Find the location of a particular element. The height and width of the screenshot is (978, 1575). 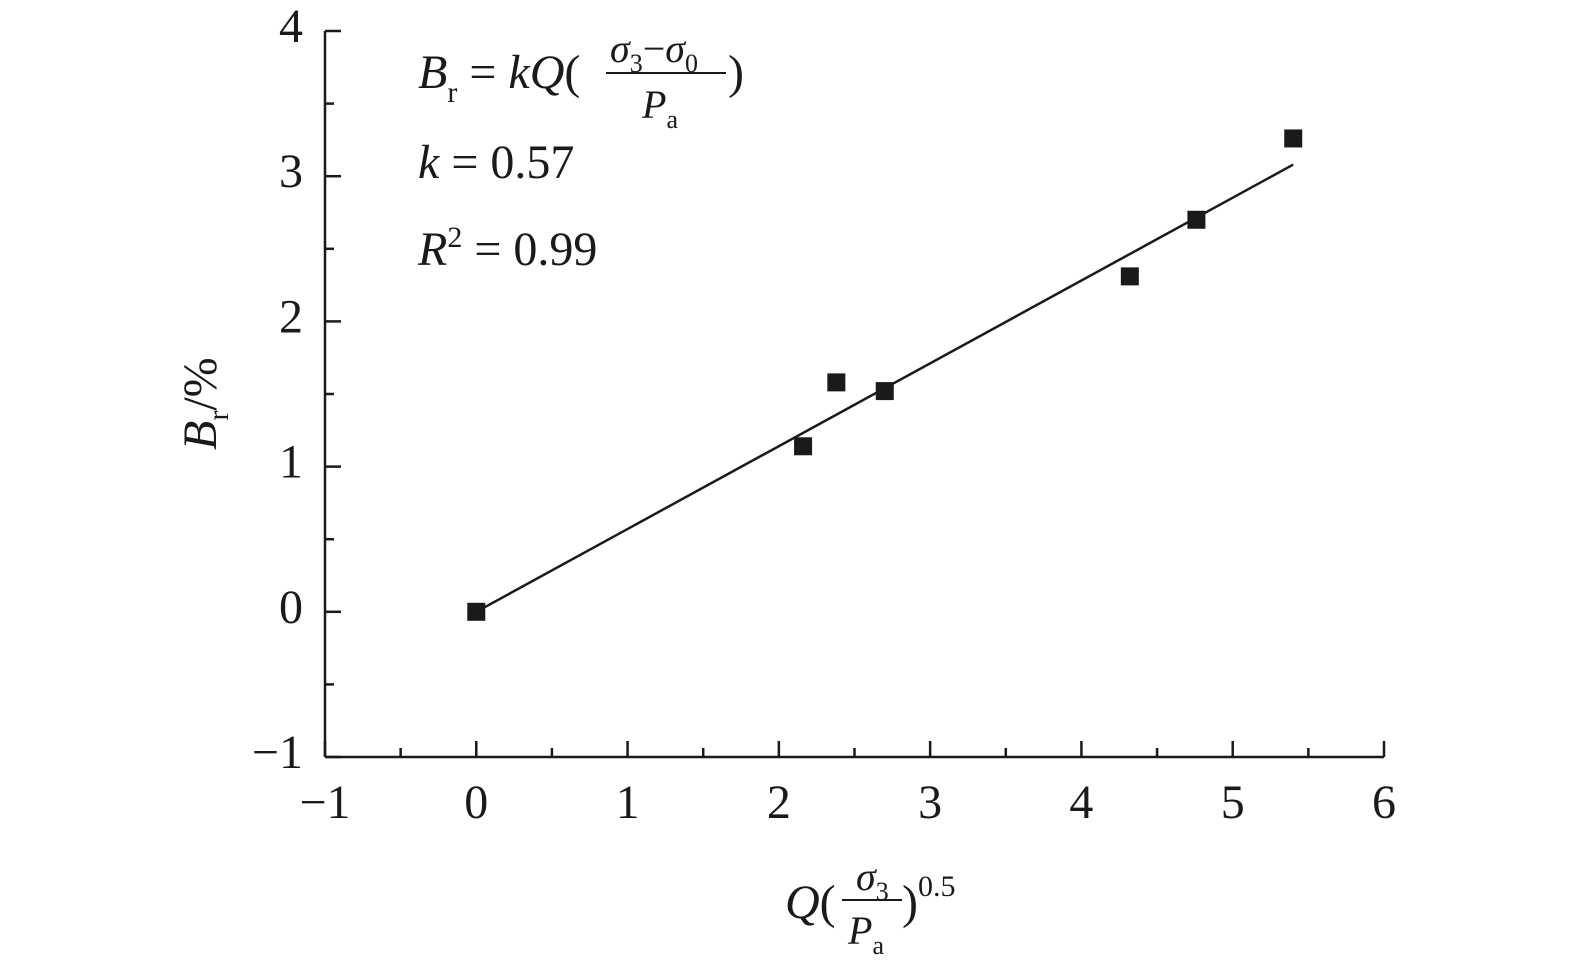

label-part: ( is located at coordinates (828, 902).